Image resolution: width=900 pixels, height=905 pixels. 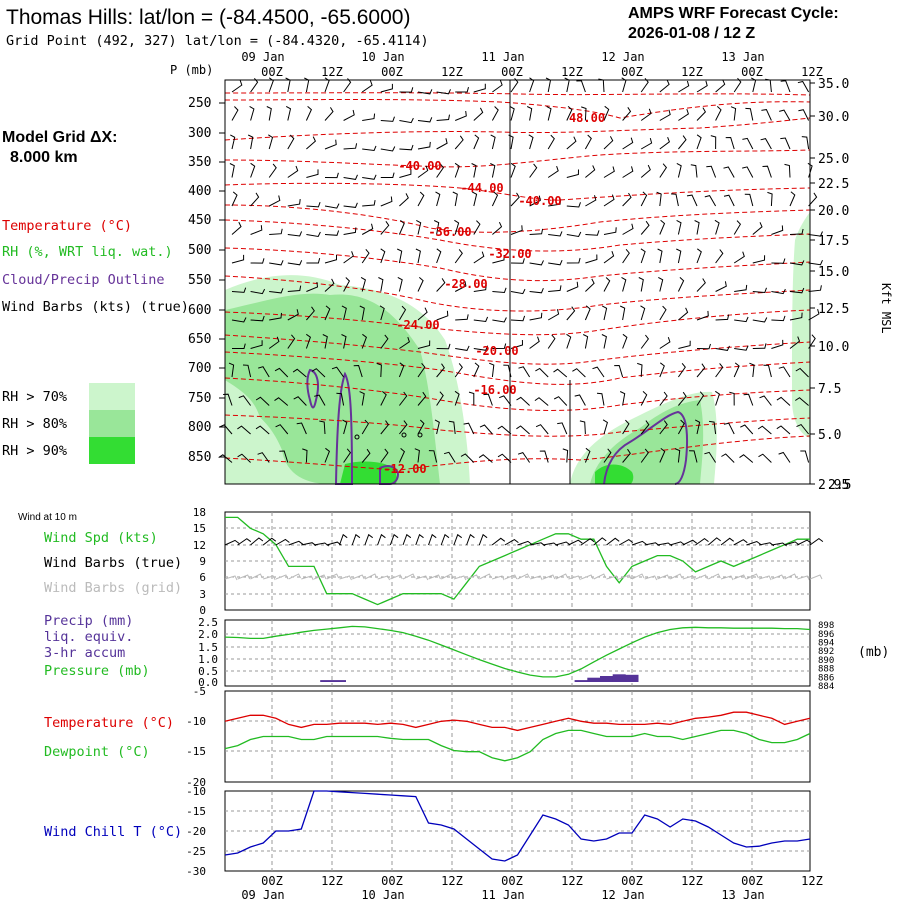 I want to click on pressure-tick-label: 450, so click(x=199, y=220).